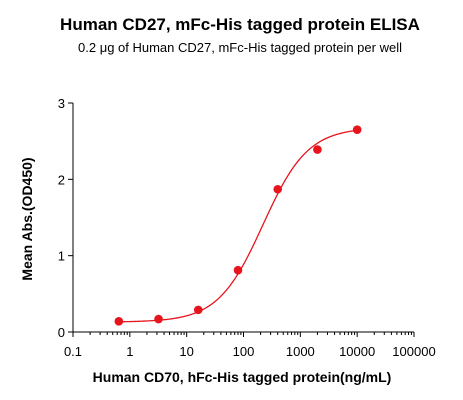 This screenshot has height=400, width=463. What do you see at coordinates (300, 351) in the screenshot?
I see `x-tick-label: 1000` at bounding box center [300, 351].